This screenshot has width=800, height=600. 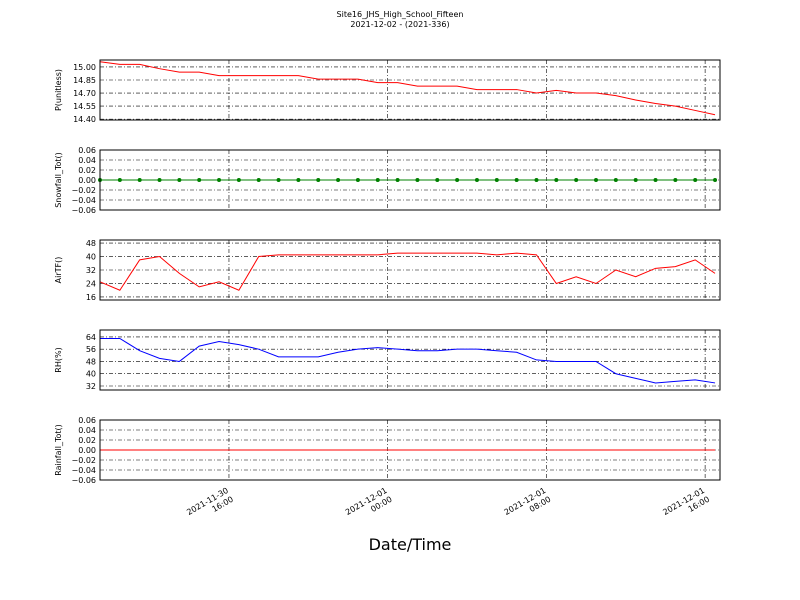 What do you see at coordinates (400, 14) in the screenshot?
I see `chart-title: Site16_JHS_High_School_Fifteen` at bounding box center [400, 14].